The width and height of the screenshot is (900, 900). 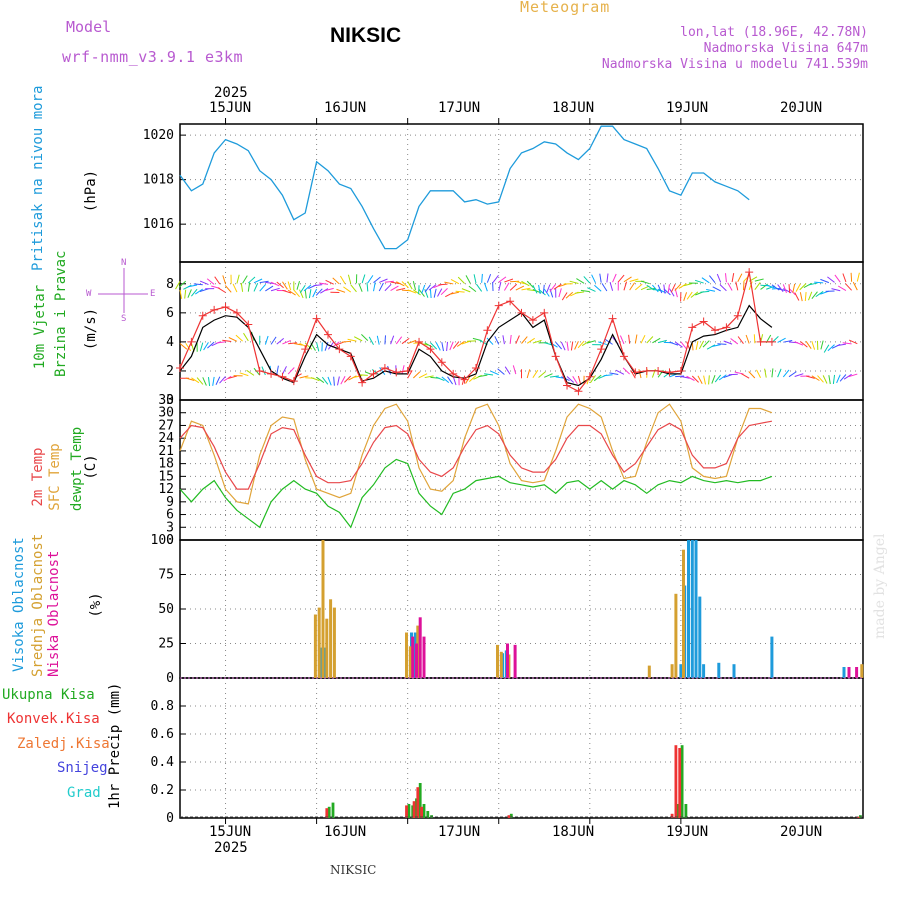 I want to click on y-tick-label: 30, so click(x=166, y=413).